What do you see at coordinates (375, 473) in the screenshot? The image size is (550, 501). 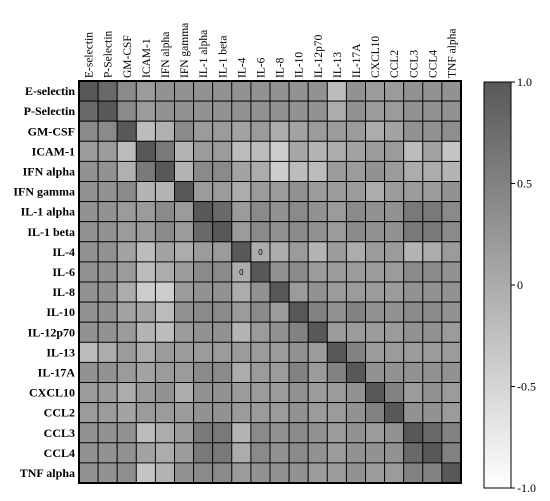 I see `heatmap-cell-tnf-alpha-cxcl10` at bounding box center [375, 473].